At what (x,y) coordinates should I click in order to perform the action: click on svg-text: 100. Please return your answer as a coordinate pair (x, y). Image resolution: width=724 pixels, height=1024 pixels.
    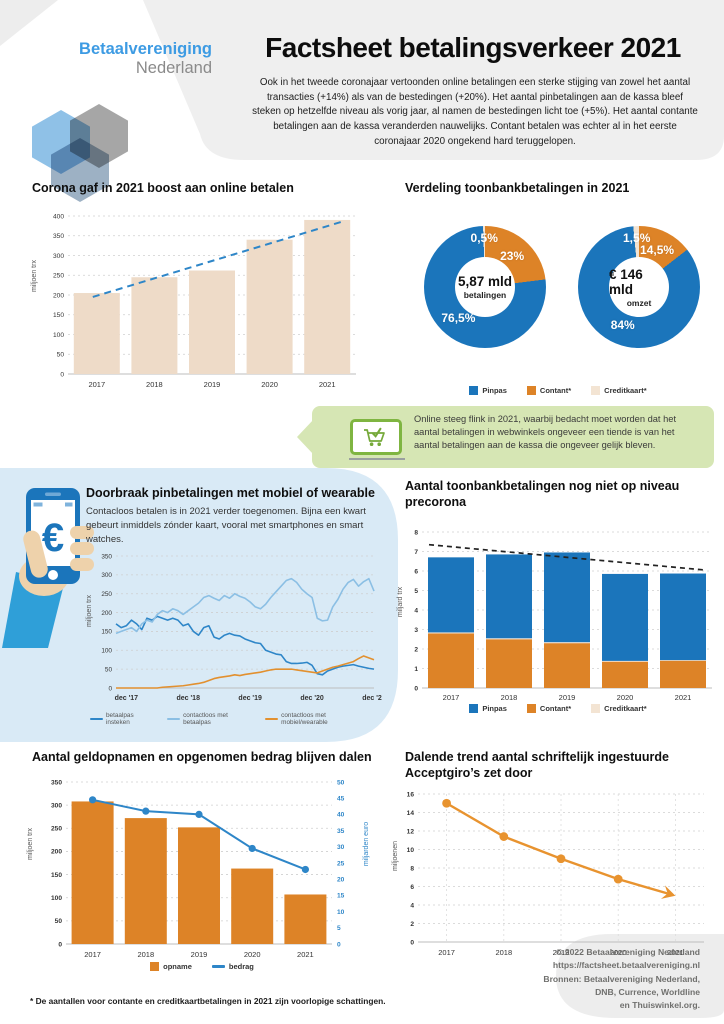
    Looking at the image, I should click on (56, 898).